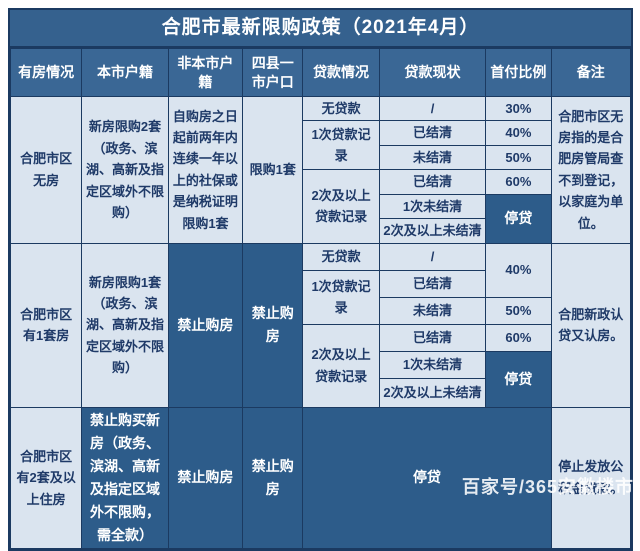  What do you see at coordinates (125, 325) in the screenshot?
I see `local-policy-cell: 新房限购1套（政务、滨湖、高新及指定区域外不限购）` at bounding box center [125, 325].